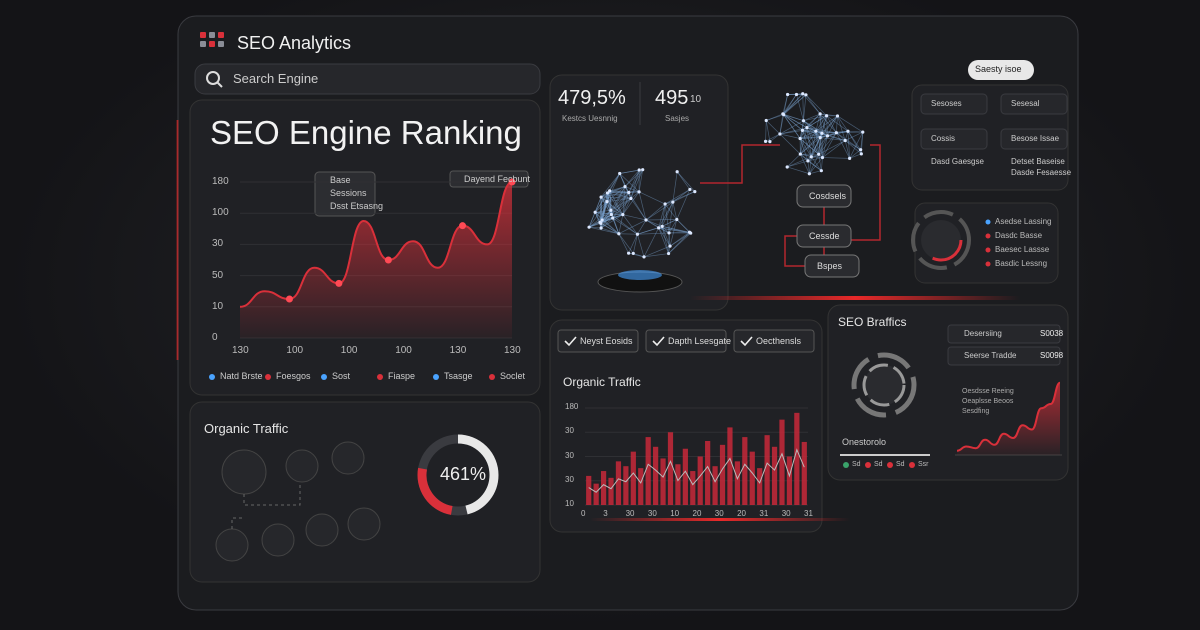  Describe the element at coordinates (828, 196) in the screenshot. I see `flow-label: Cosdsels` at that location.